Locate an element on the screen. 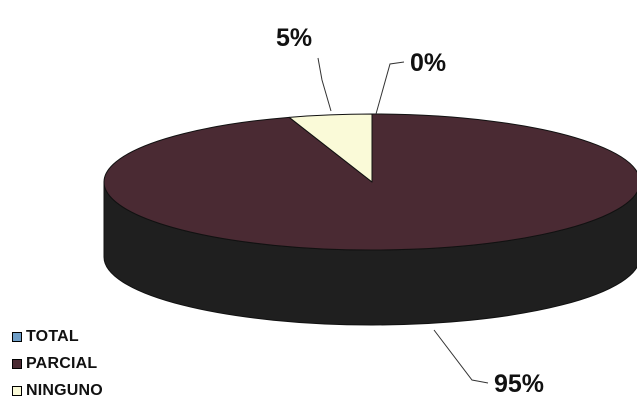 The width and height of the screenshot is (637, 419). legend-swatch-ninguno is located at coordinates (17, 391).